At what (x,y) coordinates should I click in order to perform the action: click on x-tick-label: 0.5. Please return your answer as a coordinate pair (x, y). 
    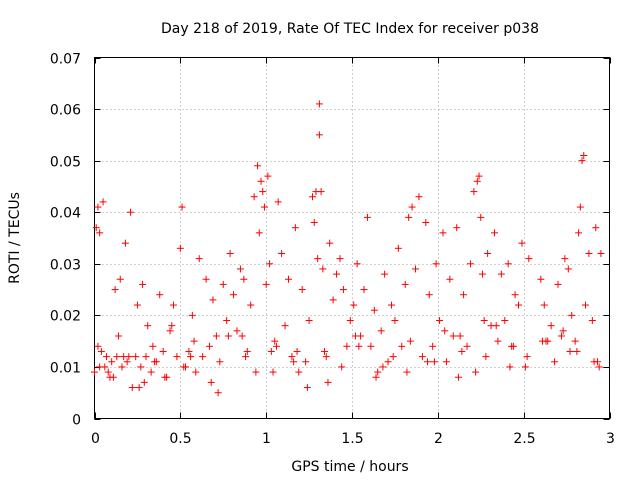
    Looking at the image, I should click on (180, 439).